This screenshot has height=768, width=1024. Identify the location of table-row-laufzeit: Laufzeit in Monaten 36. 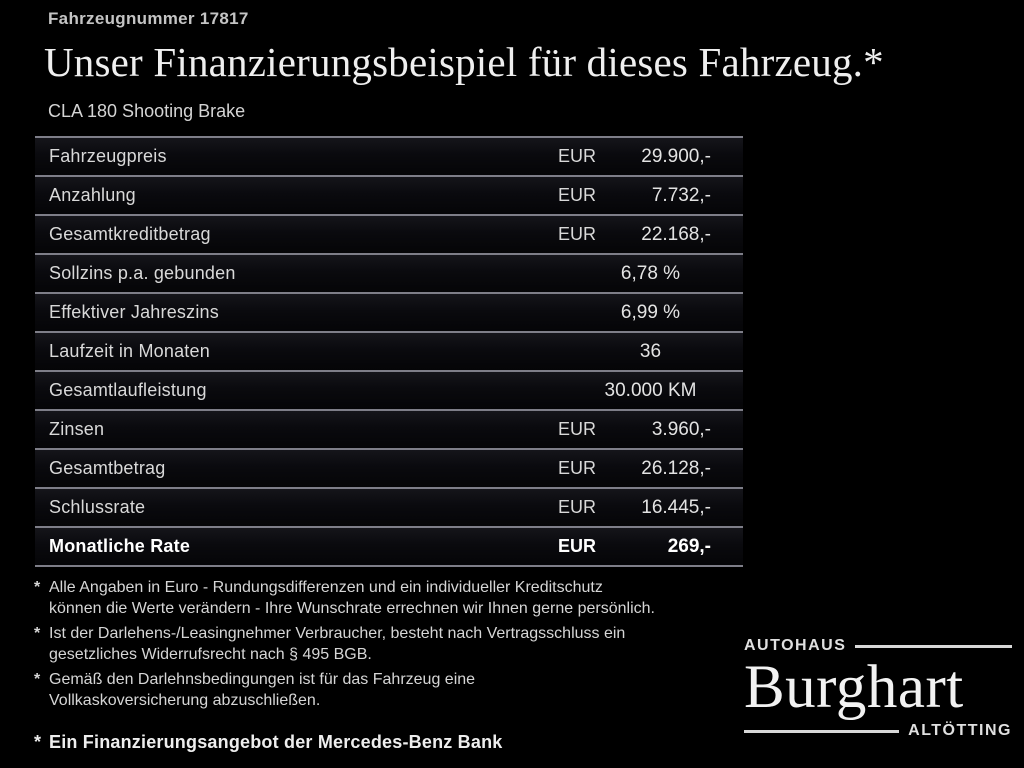
(389, 350).